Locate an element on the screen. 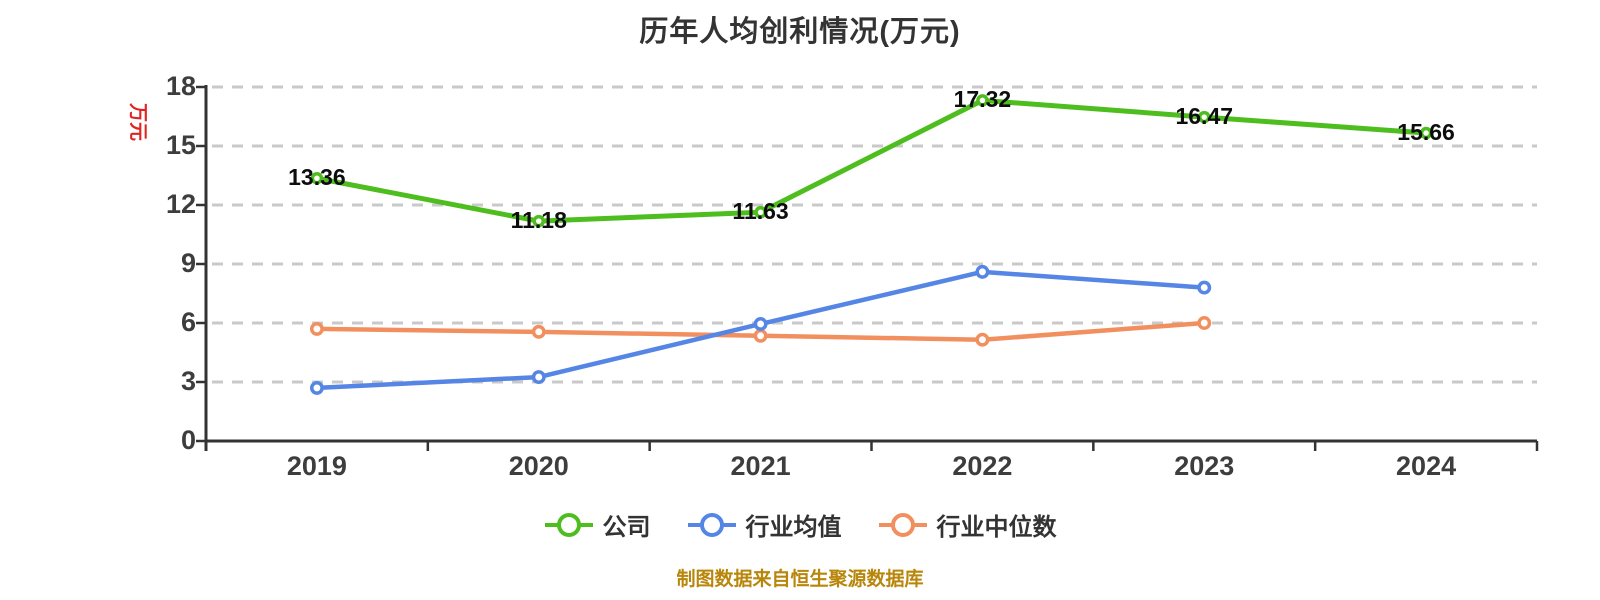 This screenshot has height=600, width=1600. x-axis-label: 2020 is located at coordinates (538, 466).